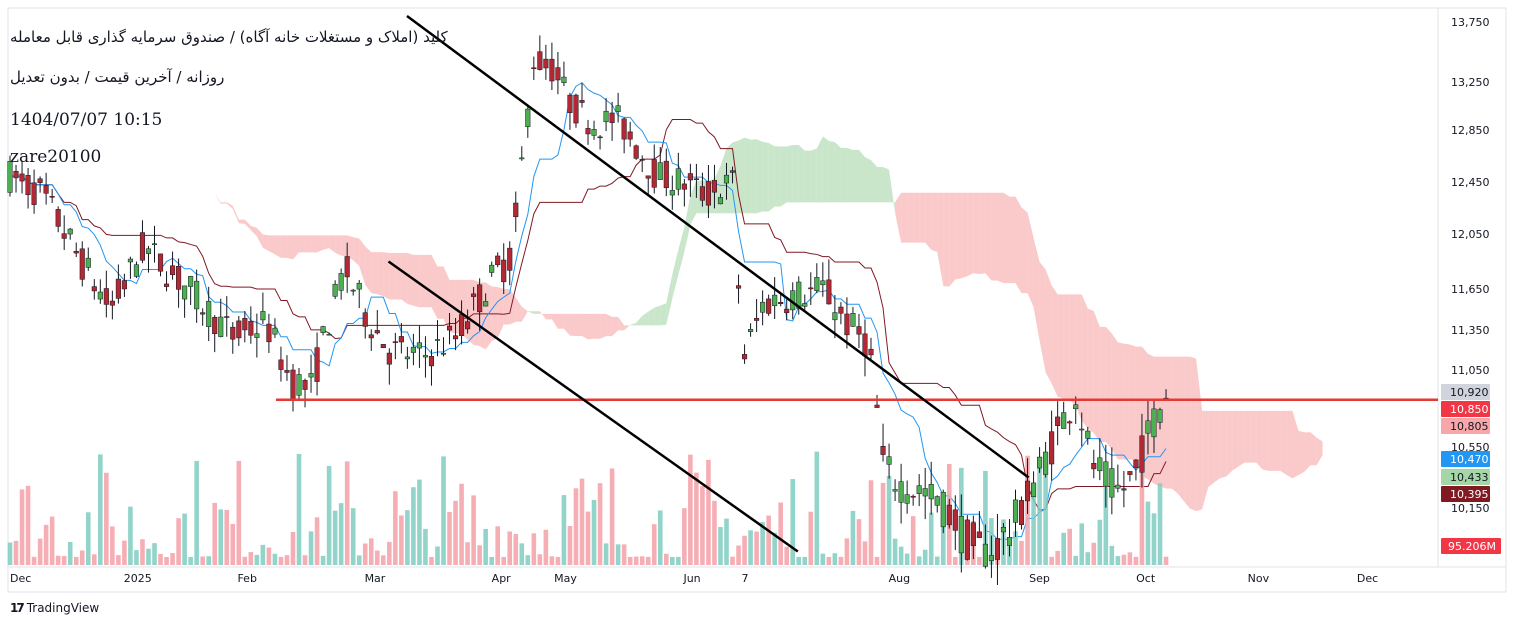 The image size is (1516, 628). Describe the element at coordinates (744, 578) in the screenshot. I see `x-tick-label: 7` at that location.